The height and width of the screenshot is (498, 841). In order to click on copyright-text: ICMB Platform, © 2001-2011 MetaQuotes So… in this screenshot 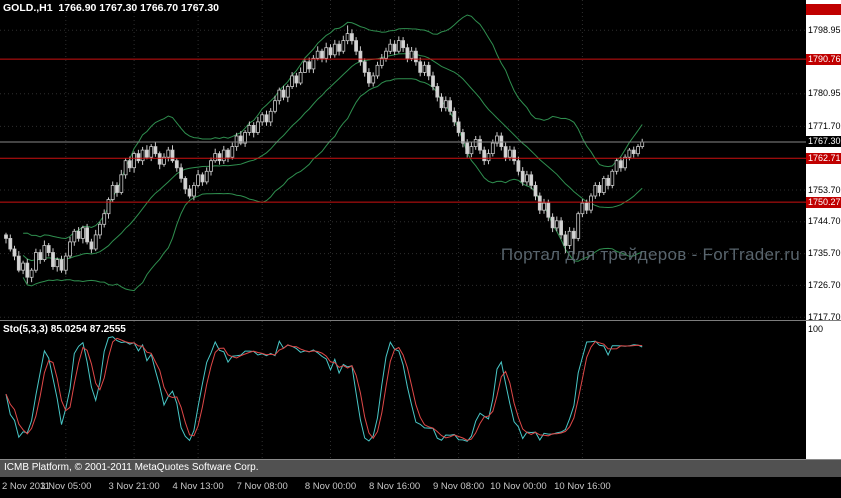, I will do `click(131, 467)`.